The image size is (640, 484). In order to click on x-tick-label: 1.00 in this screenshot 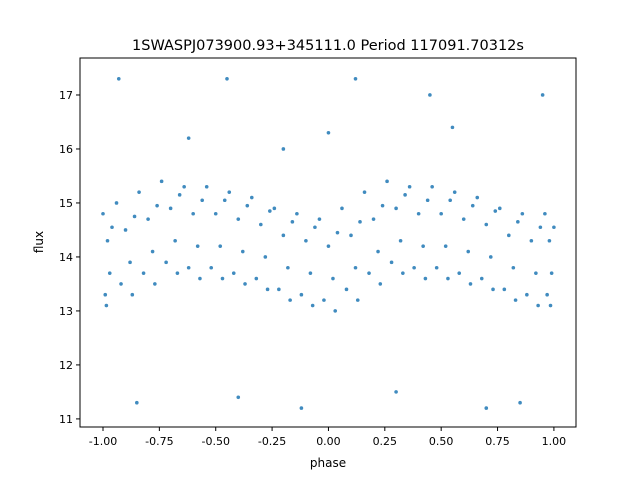, I will do `click(554, 441)`.